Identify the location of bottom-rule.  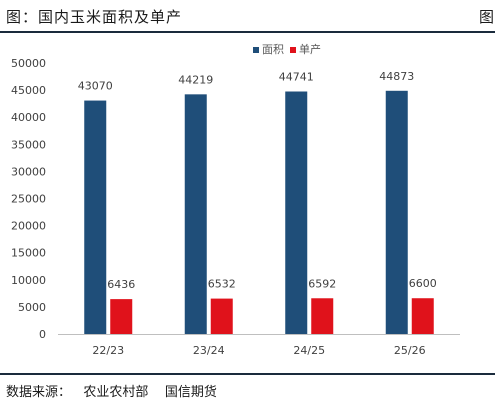
(247, 374).